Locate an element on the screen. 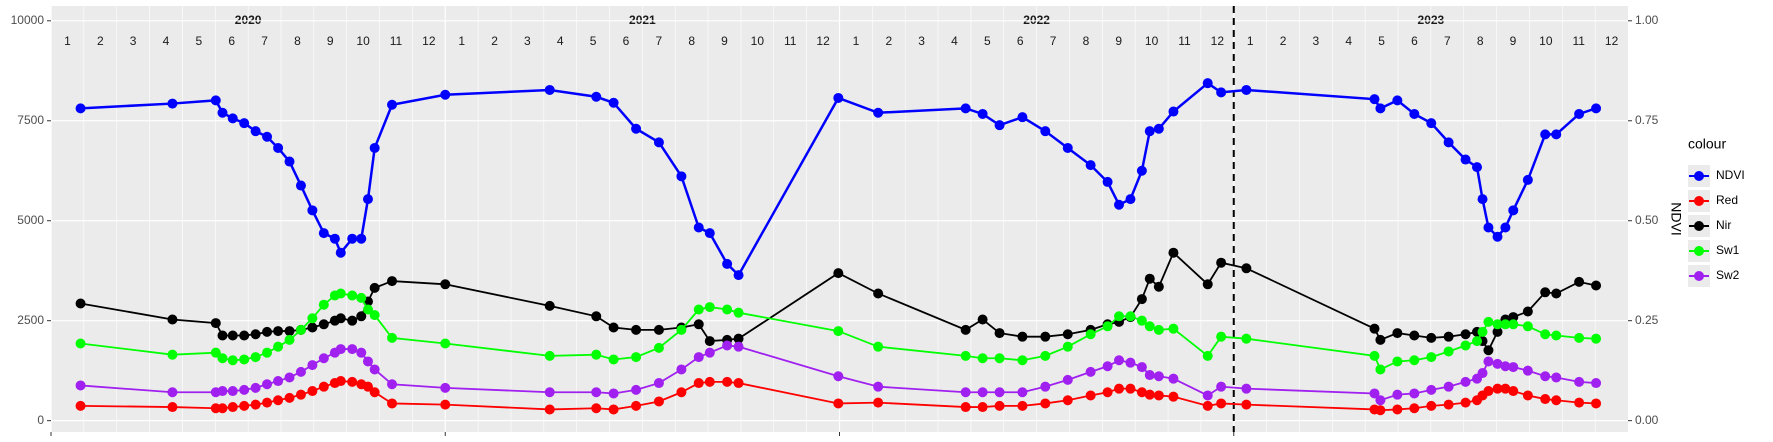  legend-key is located at coordinates (1699, 176).